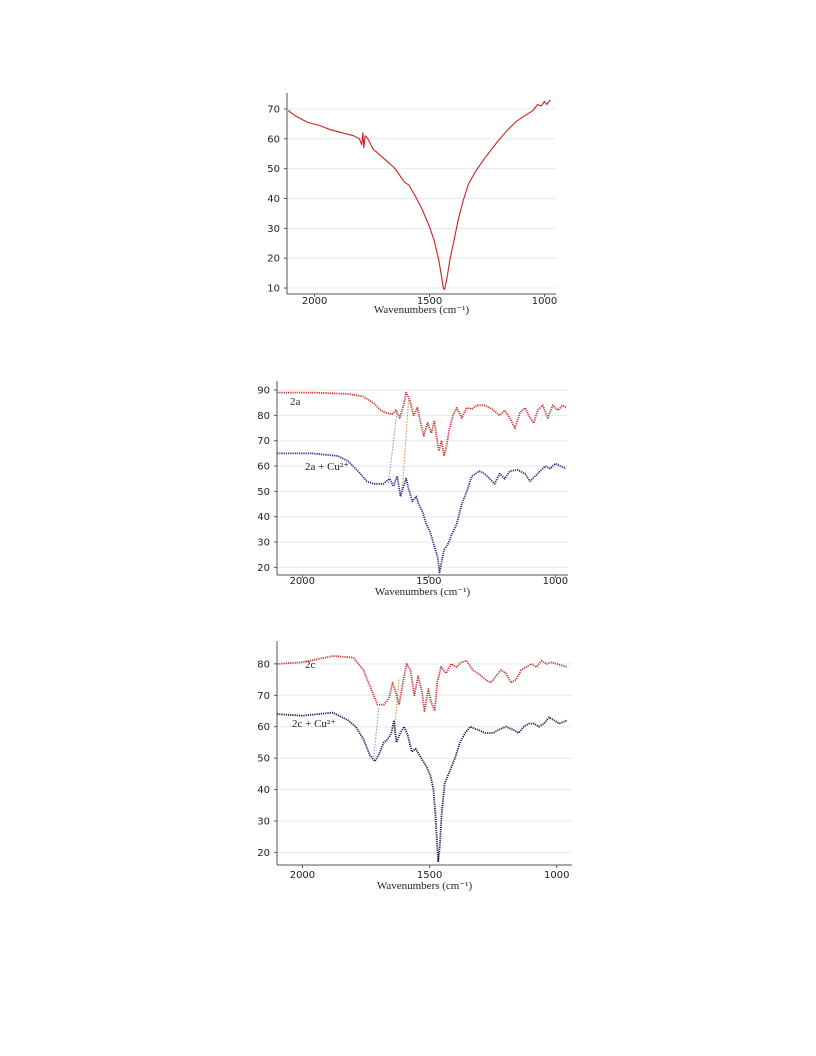 Image resolution: width=816 pixels, height=1056 pixels. What do you see at coordinates (314, 724) in the screenshot?
I see `series-label: 2c + Cu²⁺` at bounding box center [314, 724].